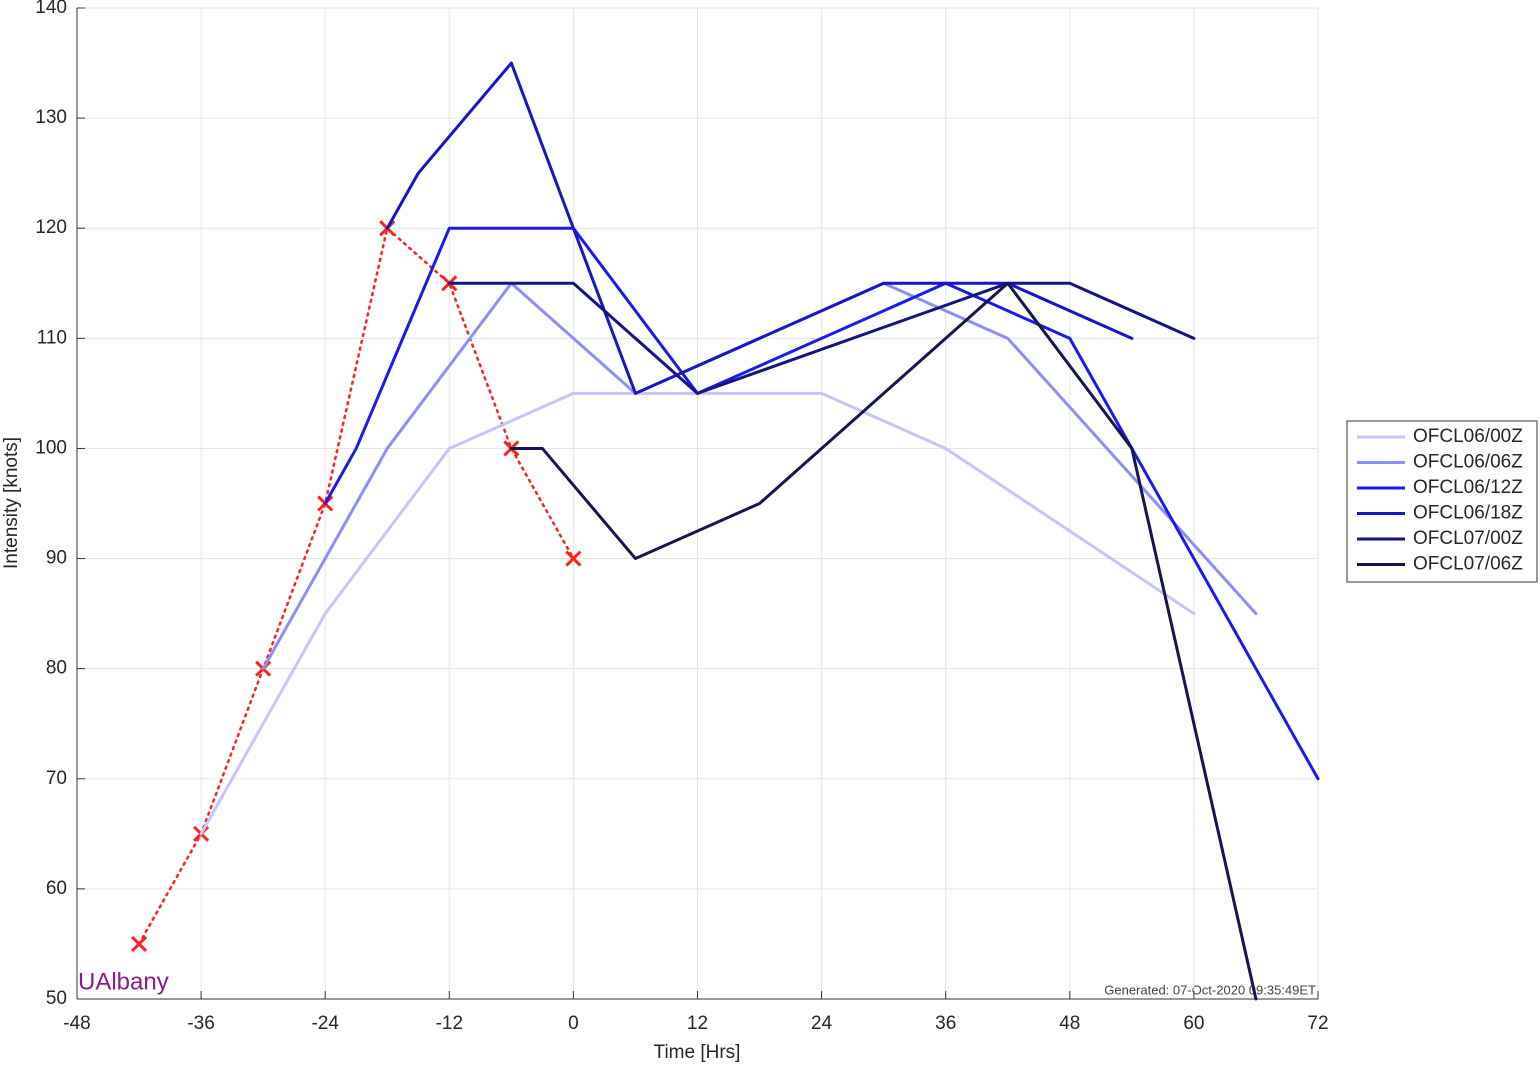 The height and width of the screenshot is (1068, 1540). I want to click on x-tick-label: 12, so click(697, 1023).